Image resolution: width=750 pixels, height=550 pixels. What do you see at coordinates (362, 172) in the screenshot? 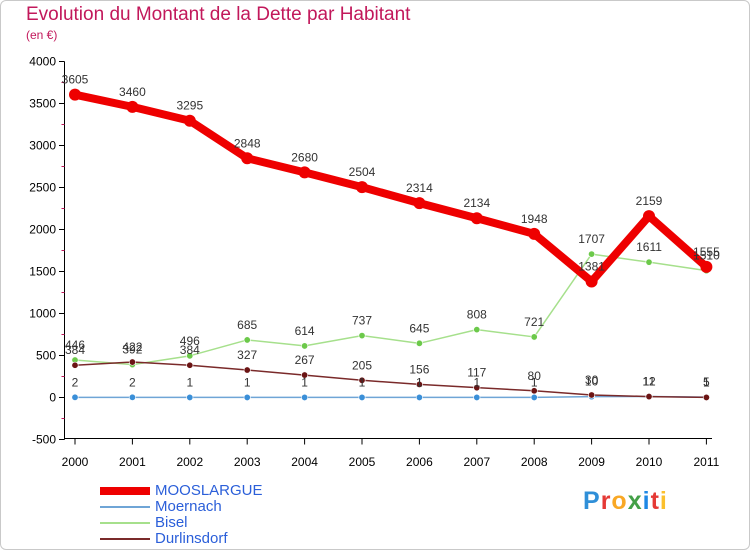
I see `data-label-mooslargue: 2504` at bounding box center [362, 172].